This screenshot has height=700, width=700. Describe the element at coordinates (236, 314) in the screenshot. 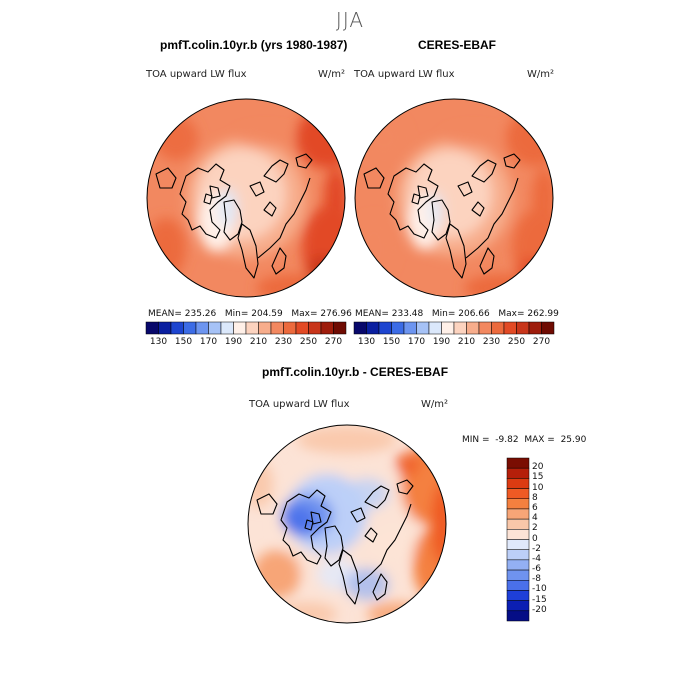

I see `min-label: Min=` at that location.